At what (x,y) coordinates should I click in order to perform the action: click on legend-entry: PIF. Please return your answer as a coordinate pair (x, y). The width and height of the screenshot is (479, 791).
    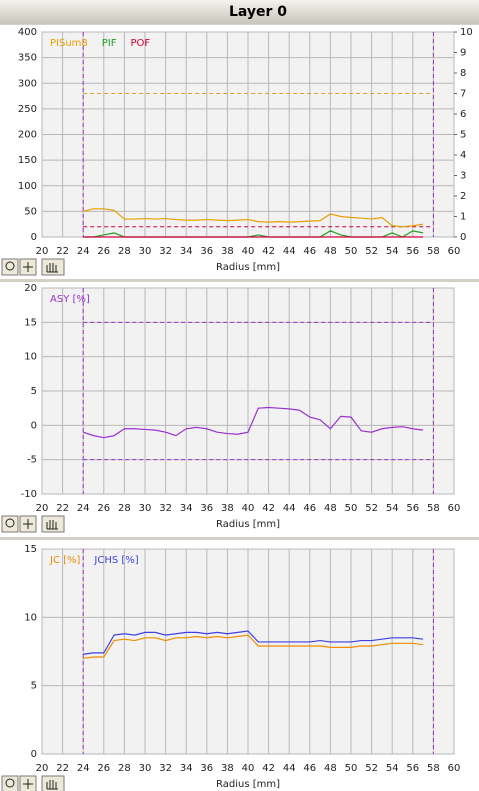
    Looking at the image, I should click on (109, 43).